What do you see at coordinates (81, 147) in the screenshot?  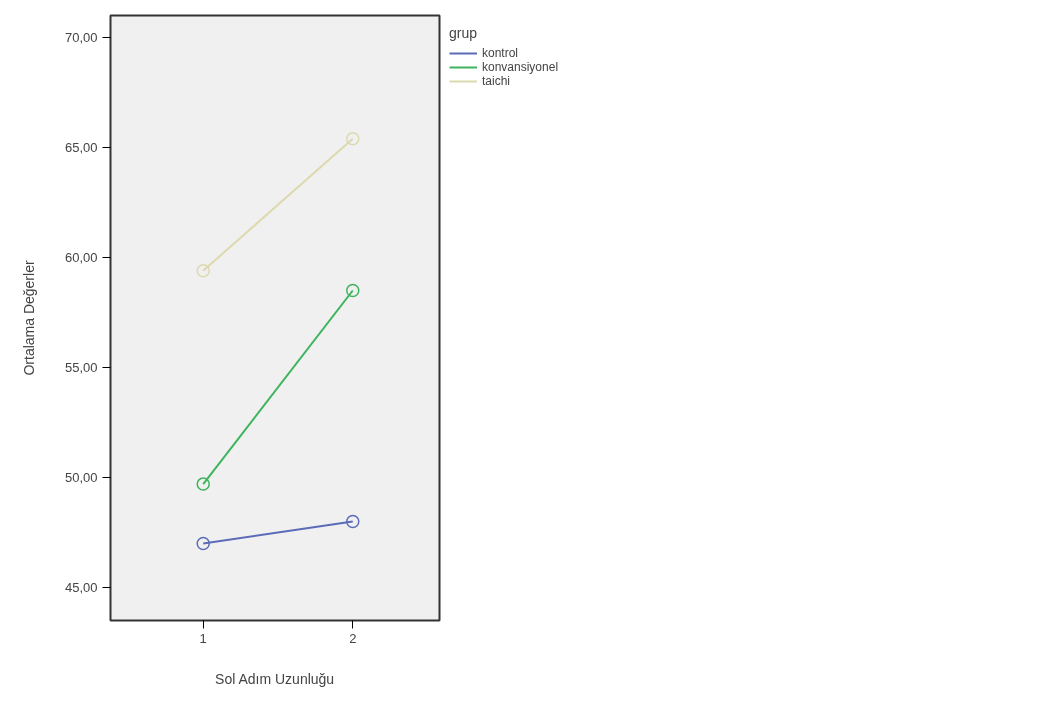 I see `y-tick-label: 65,00` at bounding box center [81, 147].